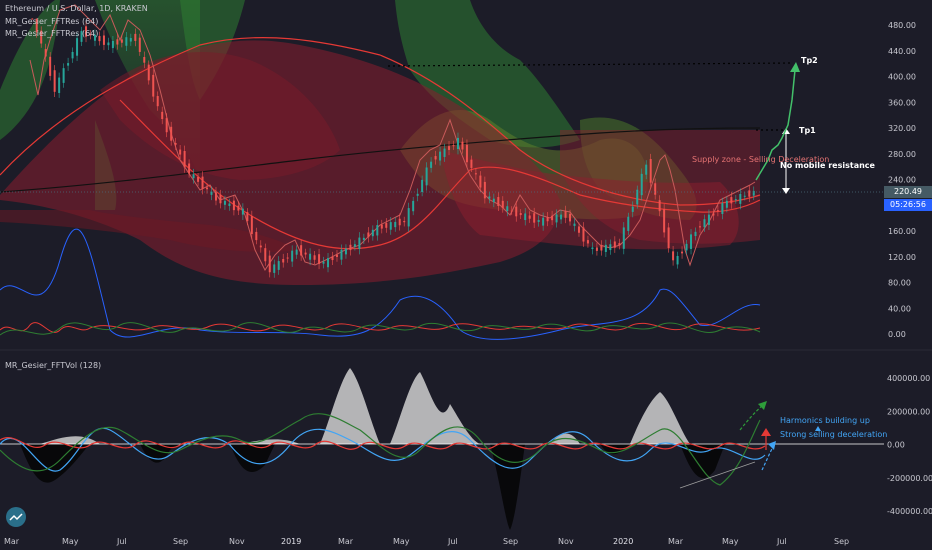 The width and height of the screenshot is (932, 550). Describe the element at coordinates (825, 420) in the screenshot. I see `harmonics-label: Harmonics building up` at that location.